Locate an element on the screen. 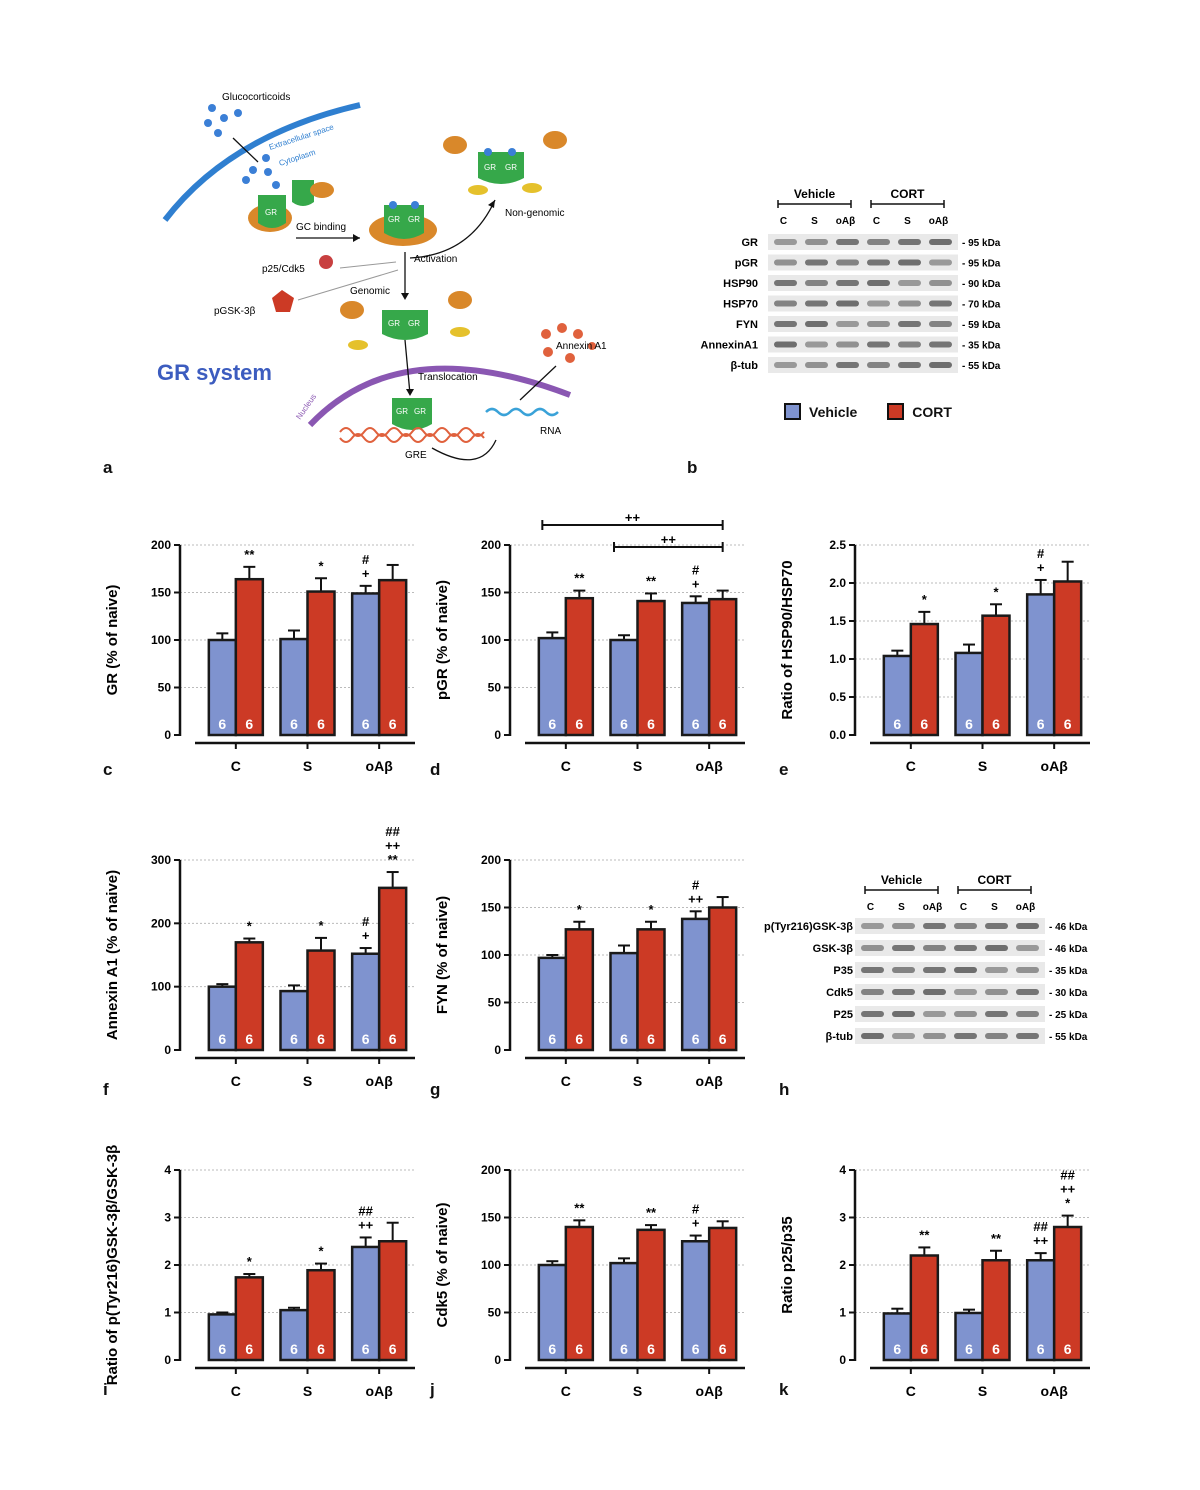 This screenshot has height=1490, width=1200. blot-kda-label: - 46 kDa is located at coordinates (1068, 949).